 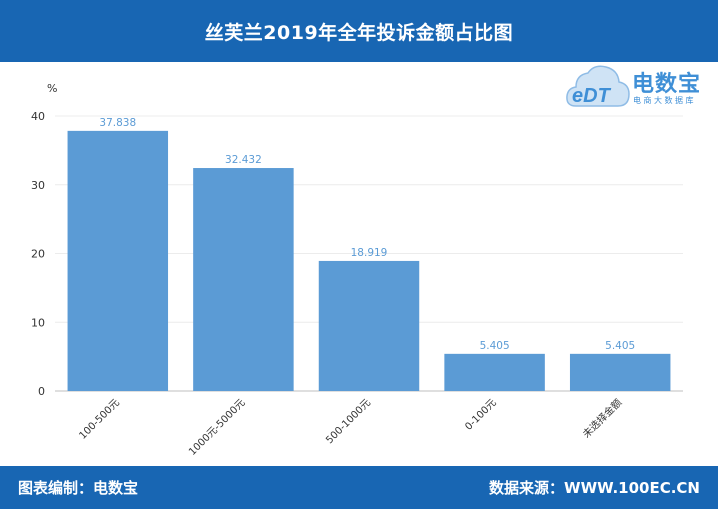 I want to click on data-label: 18.919, so click(x=369, y=253).